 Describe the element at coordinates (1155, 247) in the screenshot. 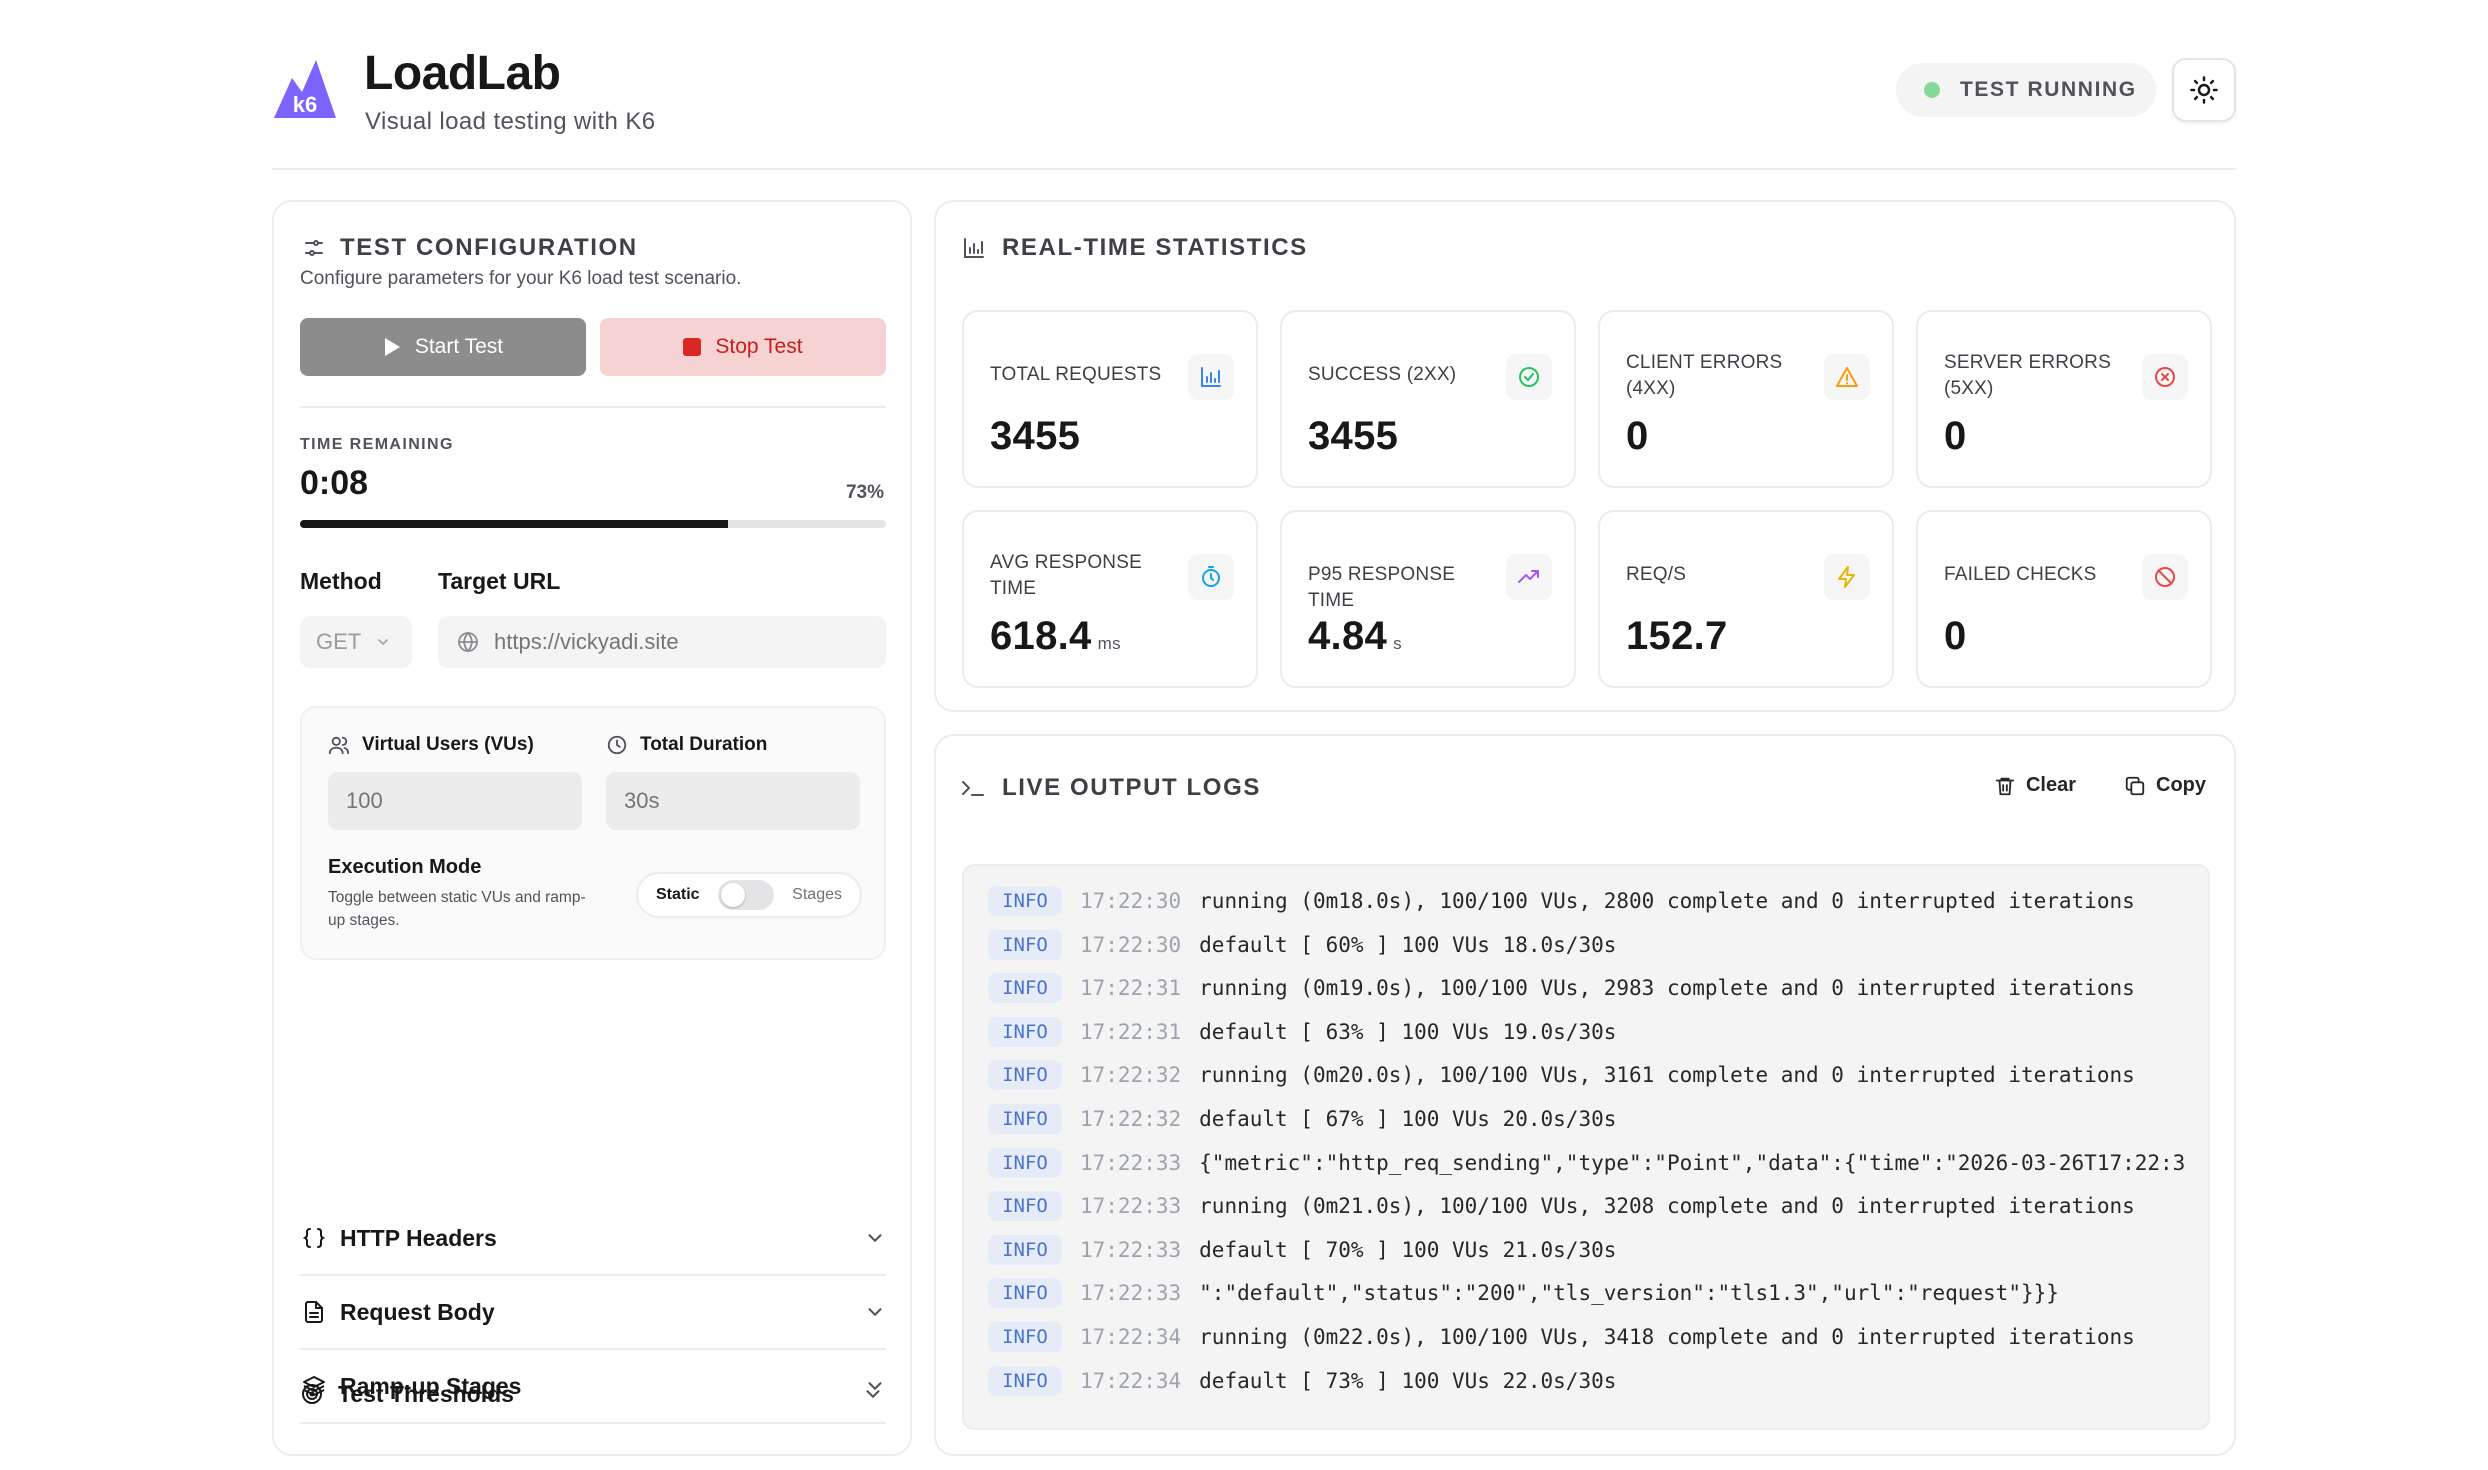

I see `stats-title: REAL-TIME STATISTICS` at that location.